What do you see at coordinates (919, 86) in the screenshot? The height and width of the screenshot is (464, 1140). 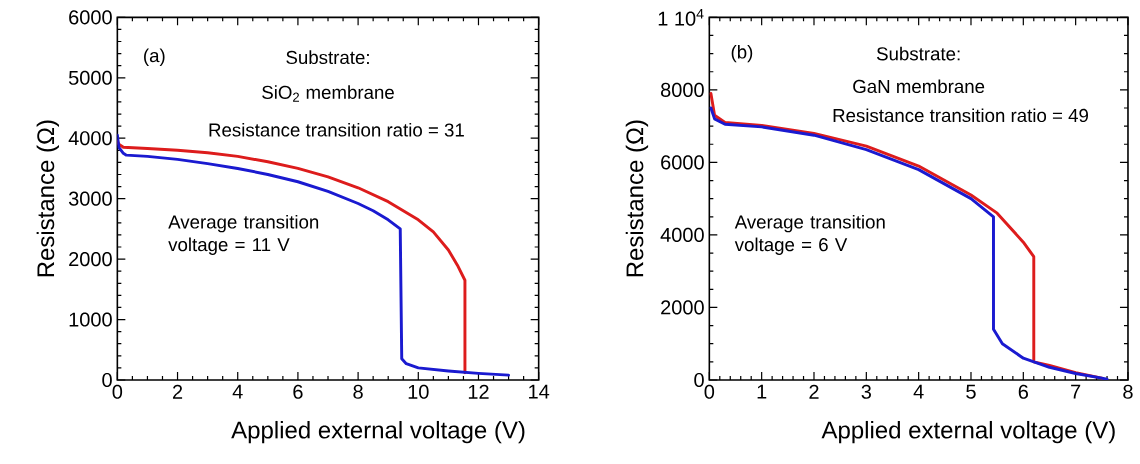 I see `annotation: GaN membrane` at bounding box center [919, 86].